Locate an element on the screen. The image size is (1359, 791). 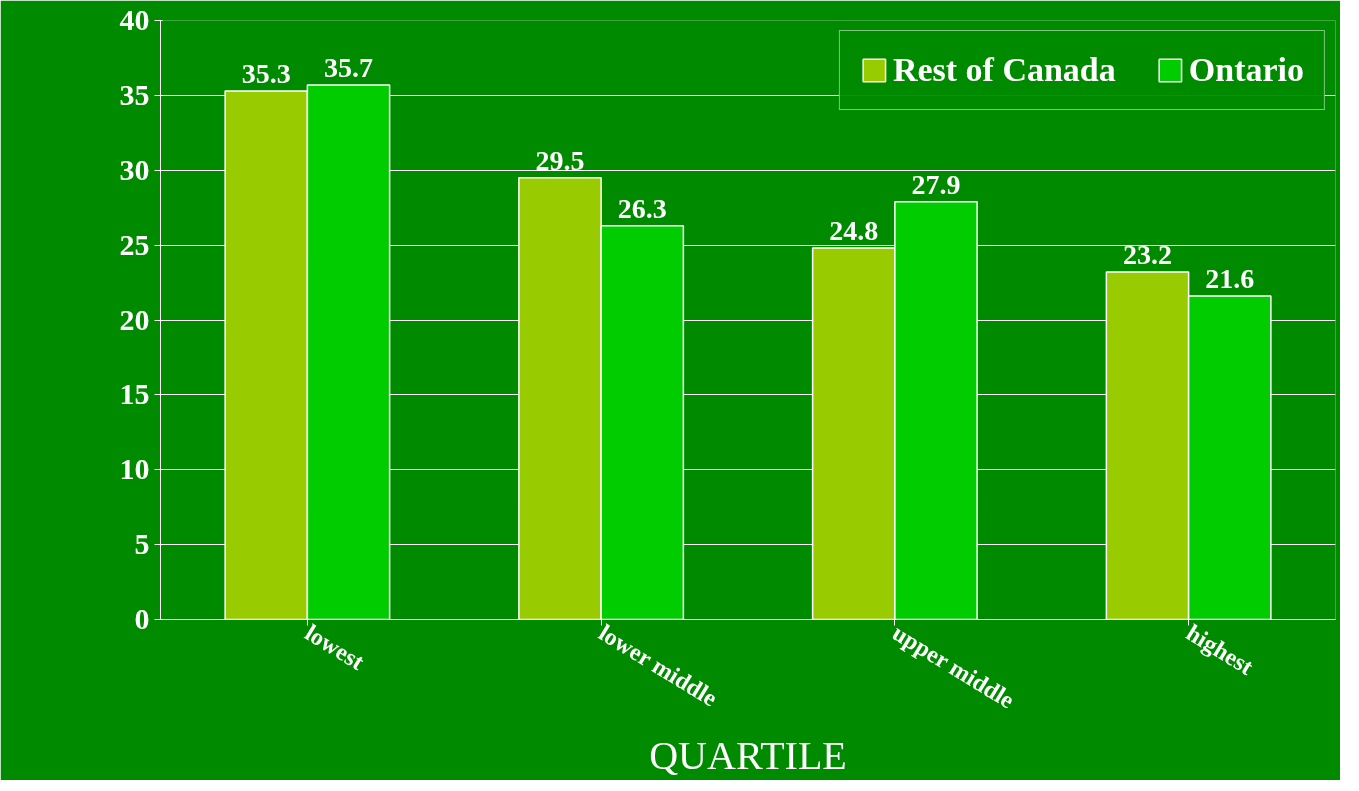
y-tick-label: 35 is located at coordinates (134, 94).